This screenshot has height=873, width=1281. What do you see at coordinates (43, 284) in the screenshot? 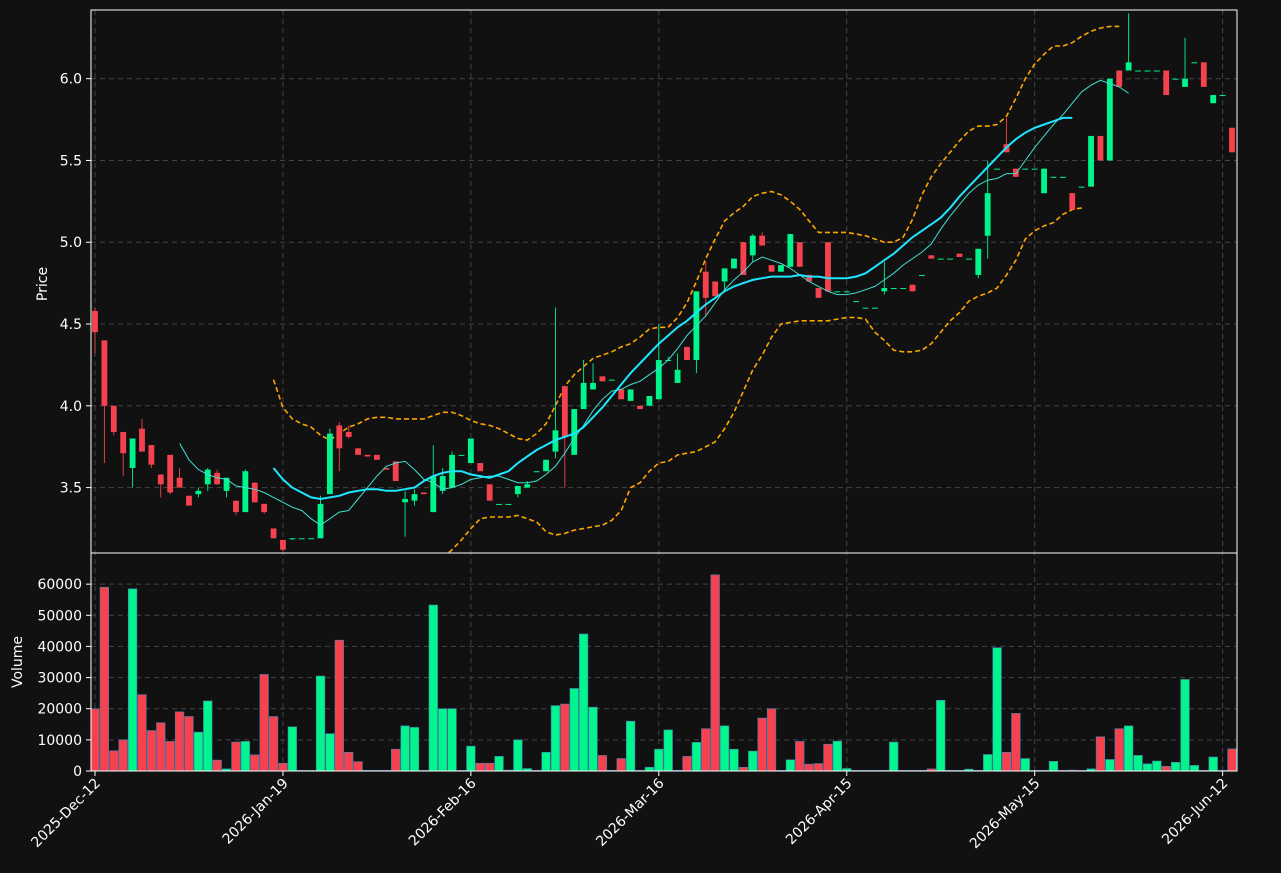
I see `price-axis-label: Price` at bounding box center [43, 284].